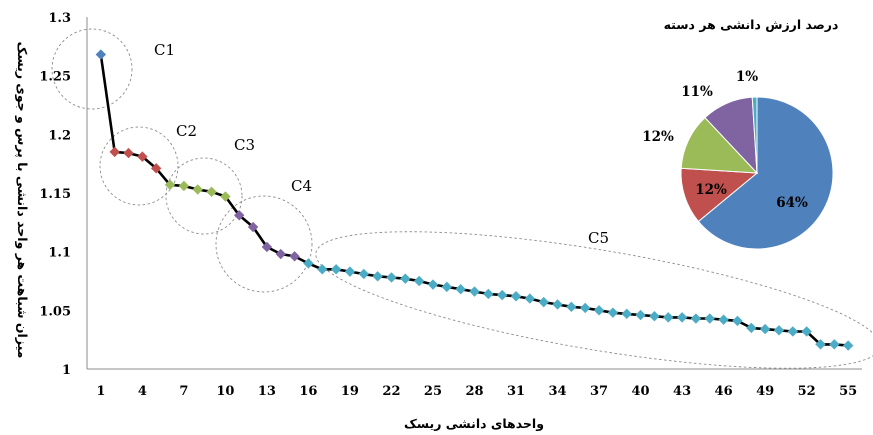  What do you see at coordinates (848, 391) in the screenshot?
I see `x-tick-label: 55` at bounding box center [848, 391].